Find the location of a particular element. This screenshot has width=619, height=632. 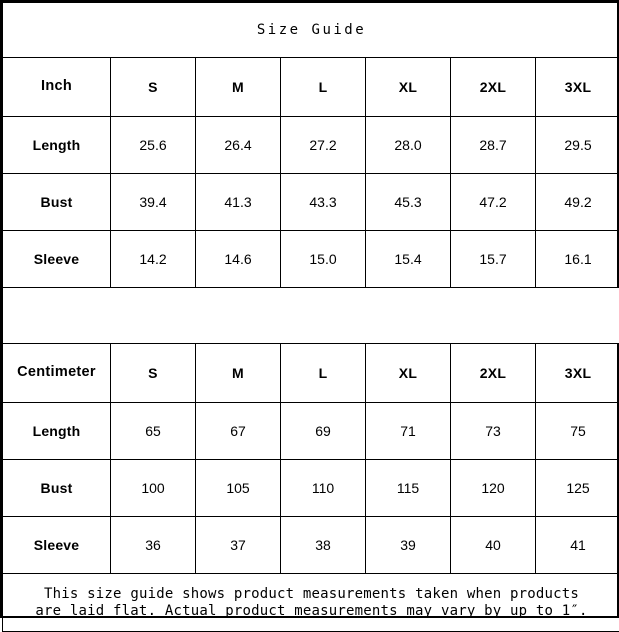

cell-cm-length-m: 67 is located at coordinates (238, 431).